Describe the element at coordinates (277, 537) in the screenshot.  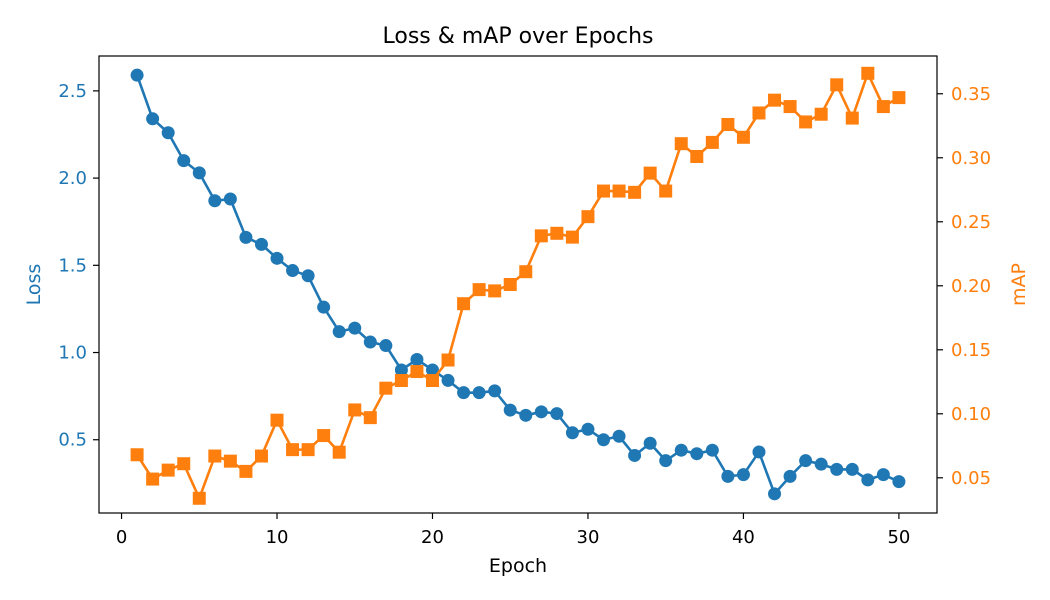
I see `x-tick-label: 10` at that location.